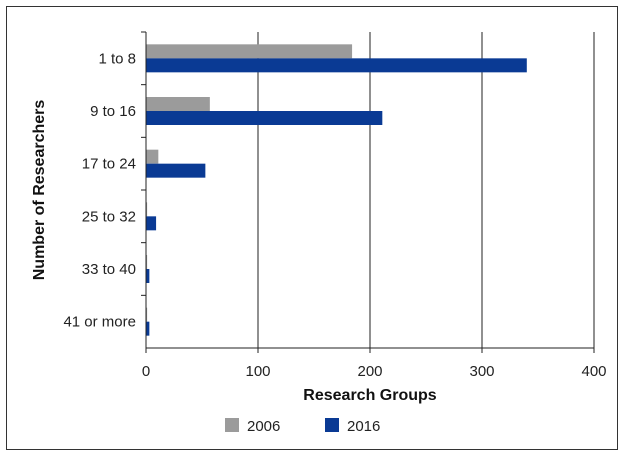  What do you see at coordinates (232, 425) in the screenshot?
I see `legend-swatch-2006` at bounding box center [232, 425].